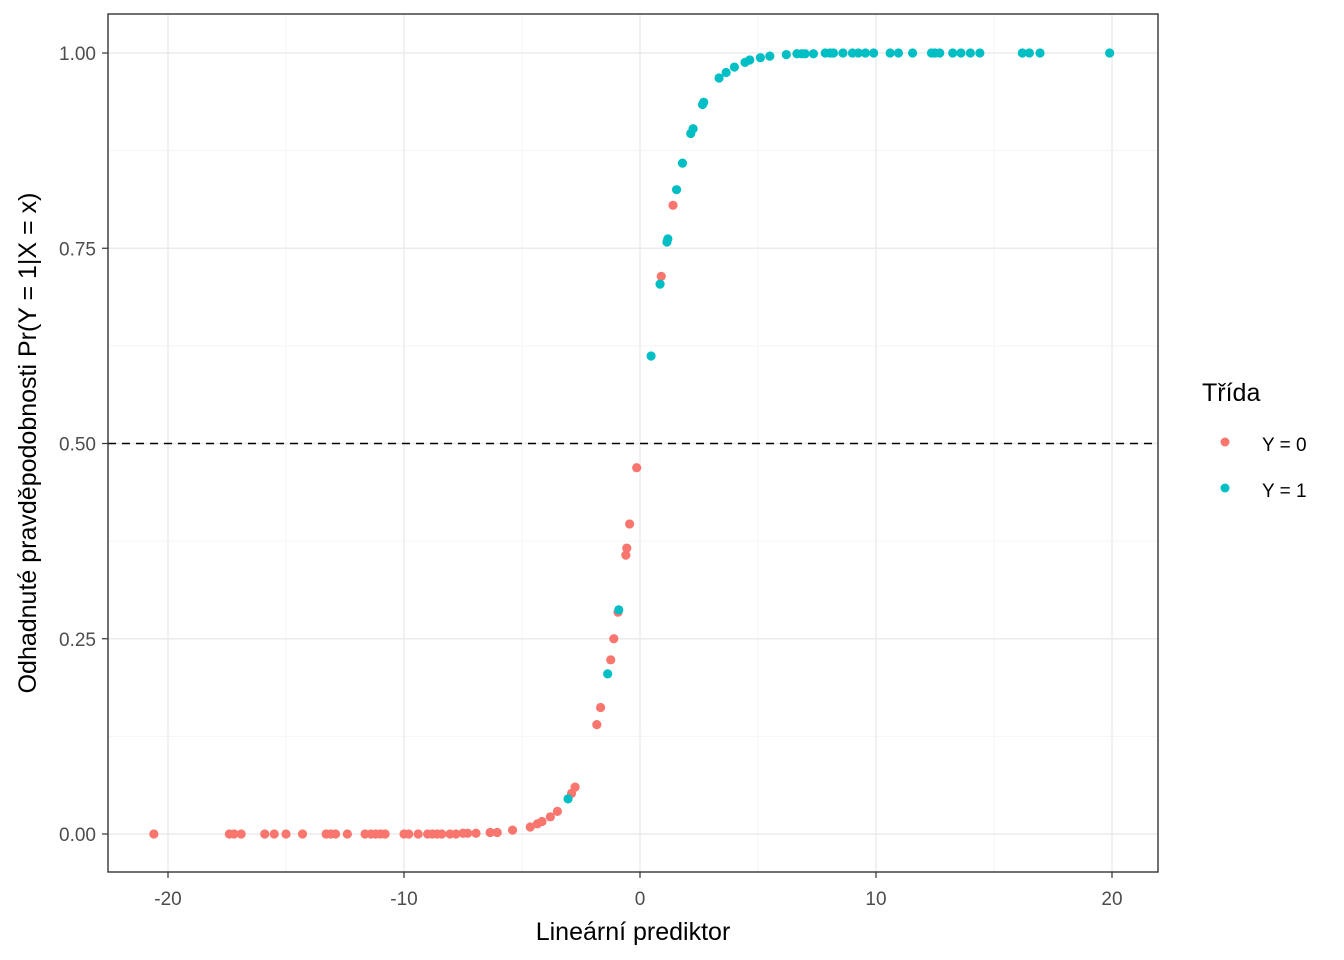 This screenshot has width=1344, height=960. I want to click on legend: Třída Y = 0 Y = 1, so click(1254, 440).